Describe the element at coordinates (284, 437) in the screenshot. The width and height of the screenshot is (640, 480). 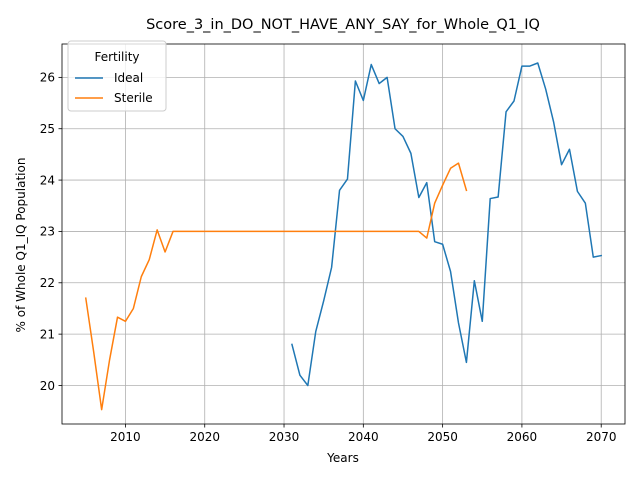
I see `x-tick-label: 2030` at that location.